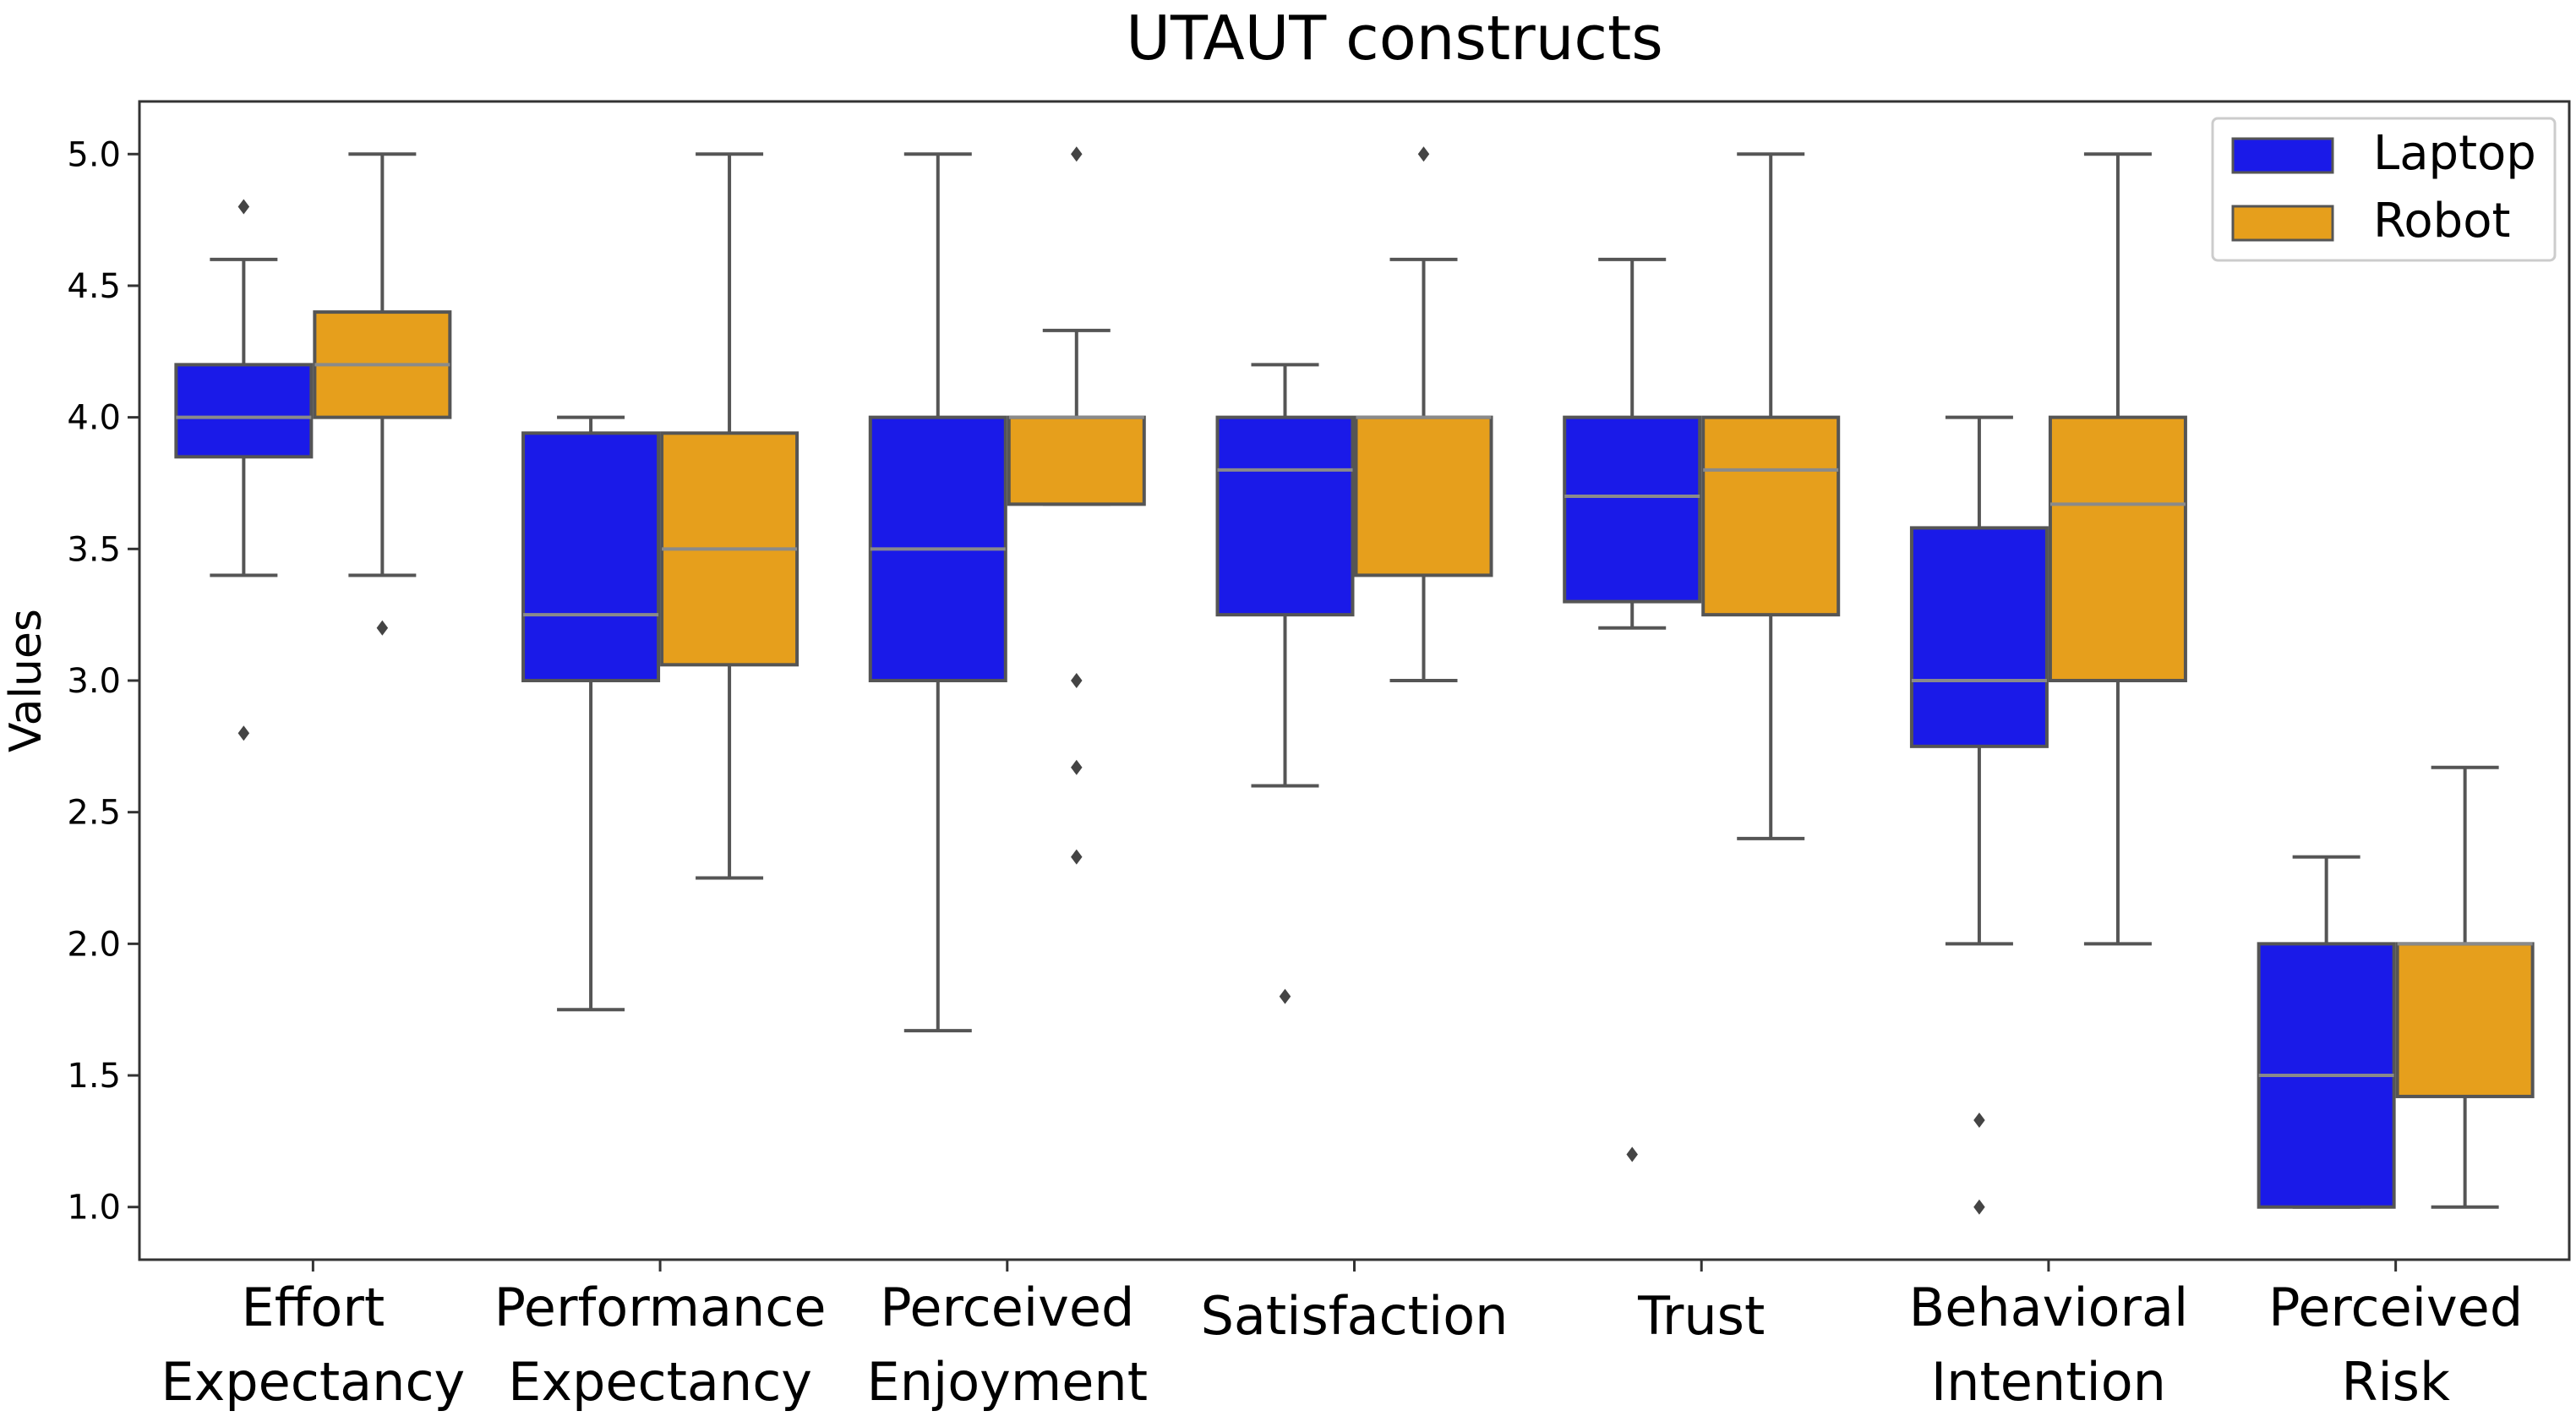 This screenshot has height=1422, width=2576. Describe the element at coordinates (94, 945) in the screenshot. I see `y-tick-label: 2.0` at that location.